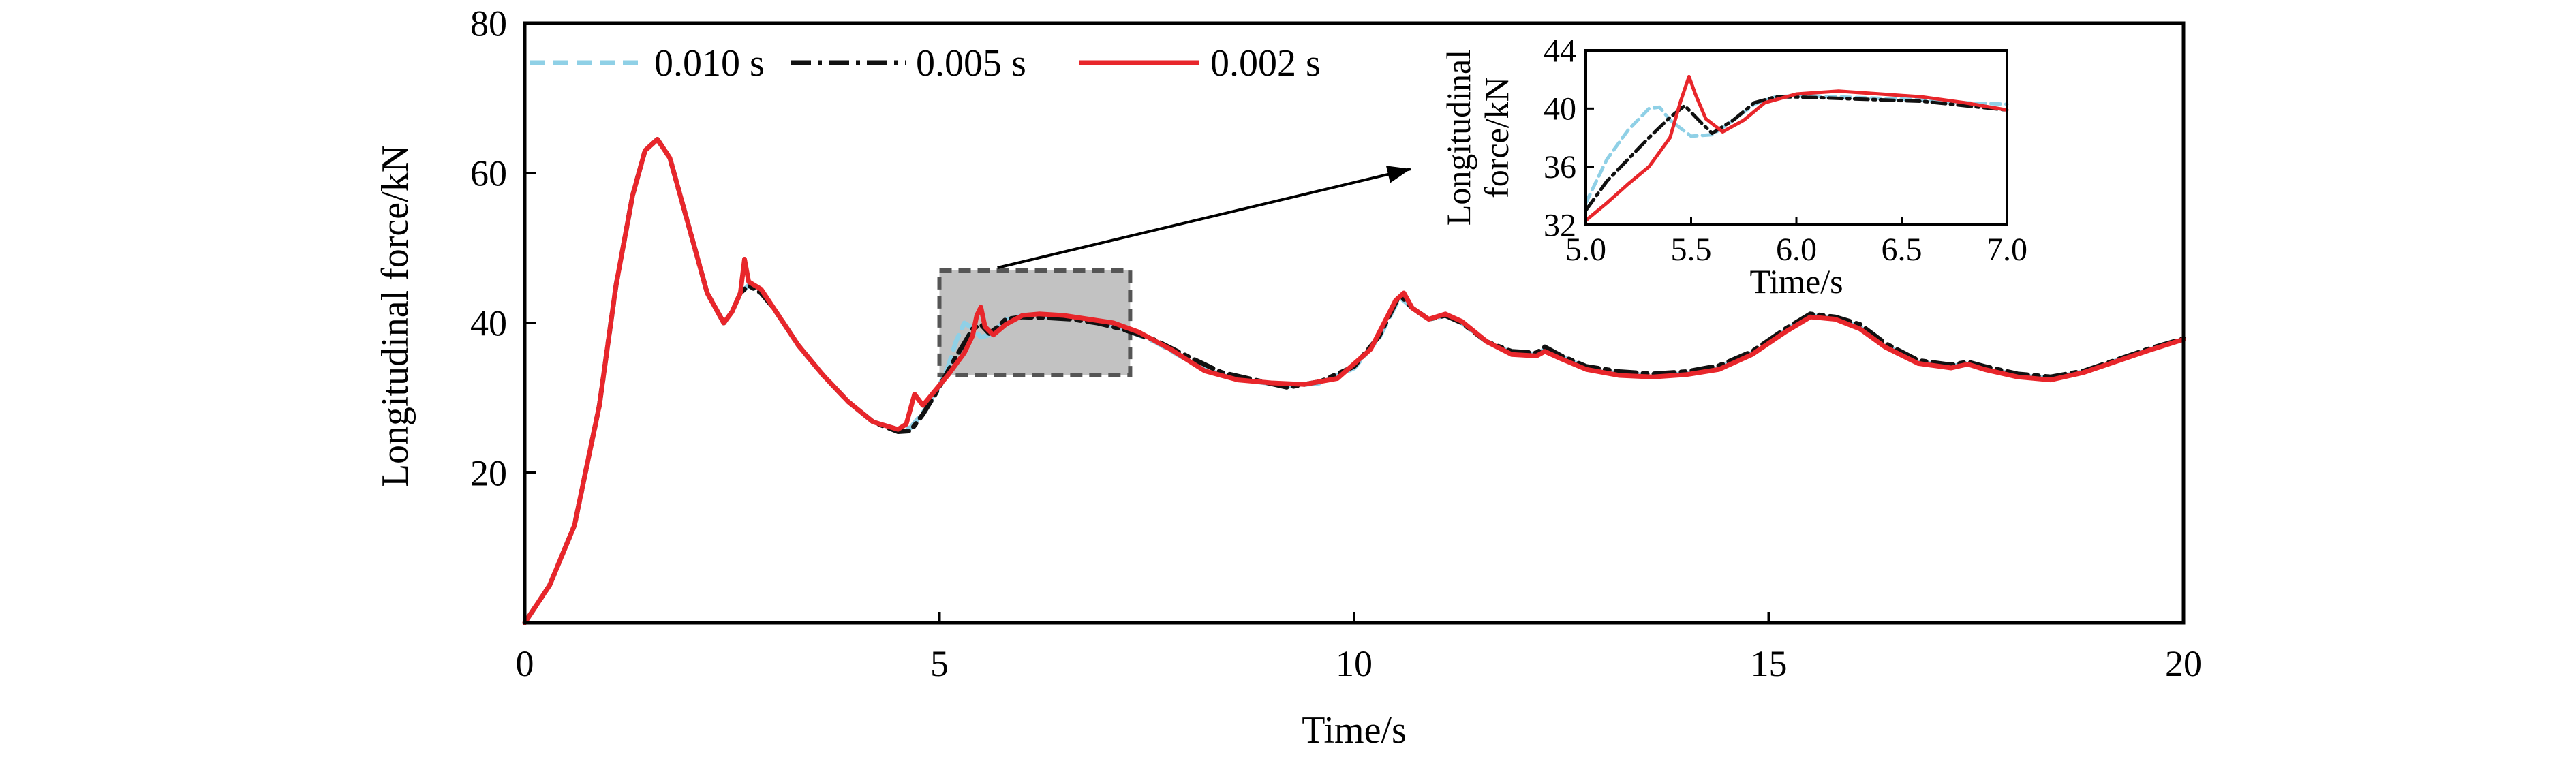  I want to click on x-tick-label: 6.0, so click(1796, 250).